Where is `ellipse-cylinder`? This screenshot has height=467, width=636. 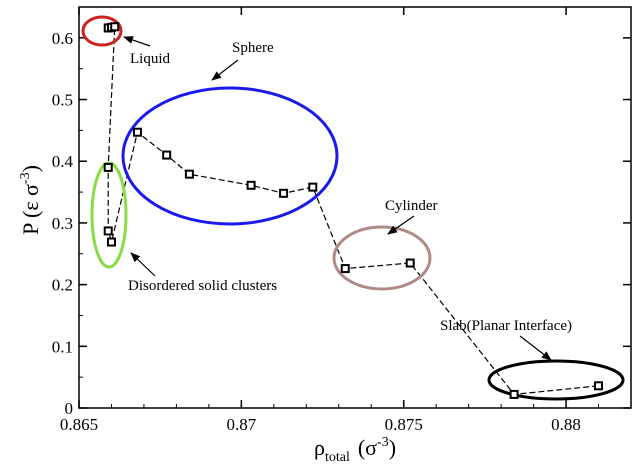
ellipse-cylinder is located at coordinates (382, 258).